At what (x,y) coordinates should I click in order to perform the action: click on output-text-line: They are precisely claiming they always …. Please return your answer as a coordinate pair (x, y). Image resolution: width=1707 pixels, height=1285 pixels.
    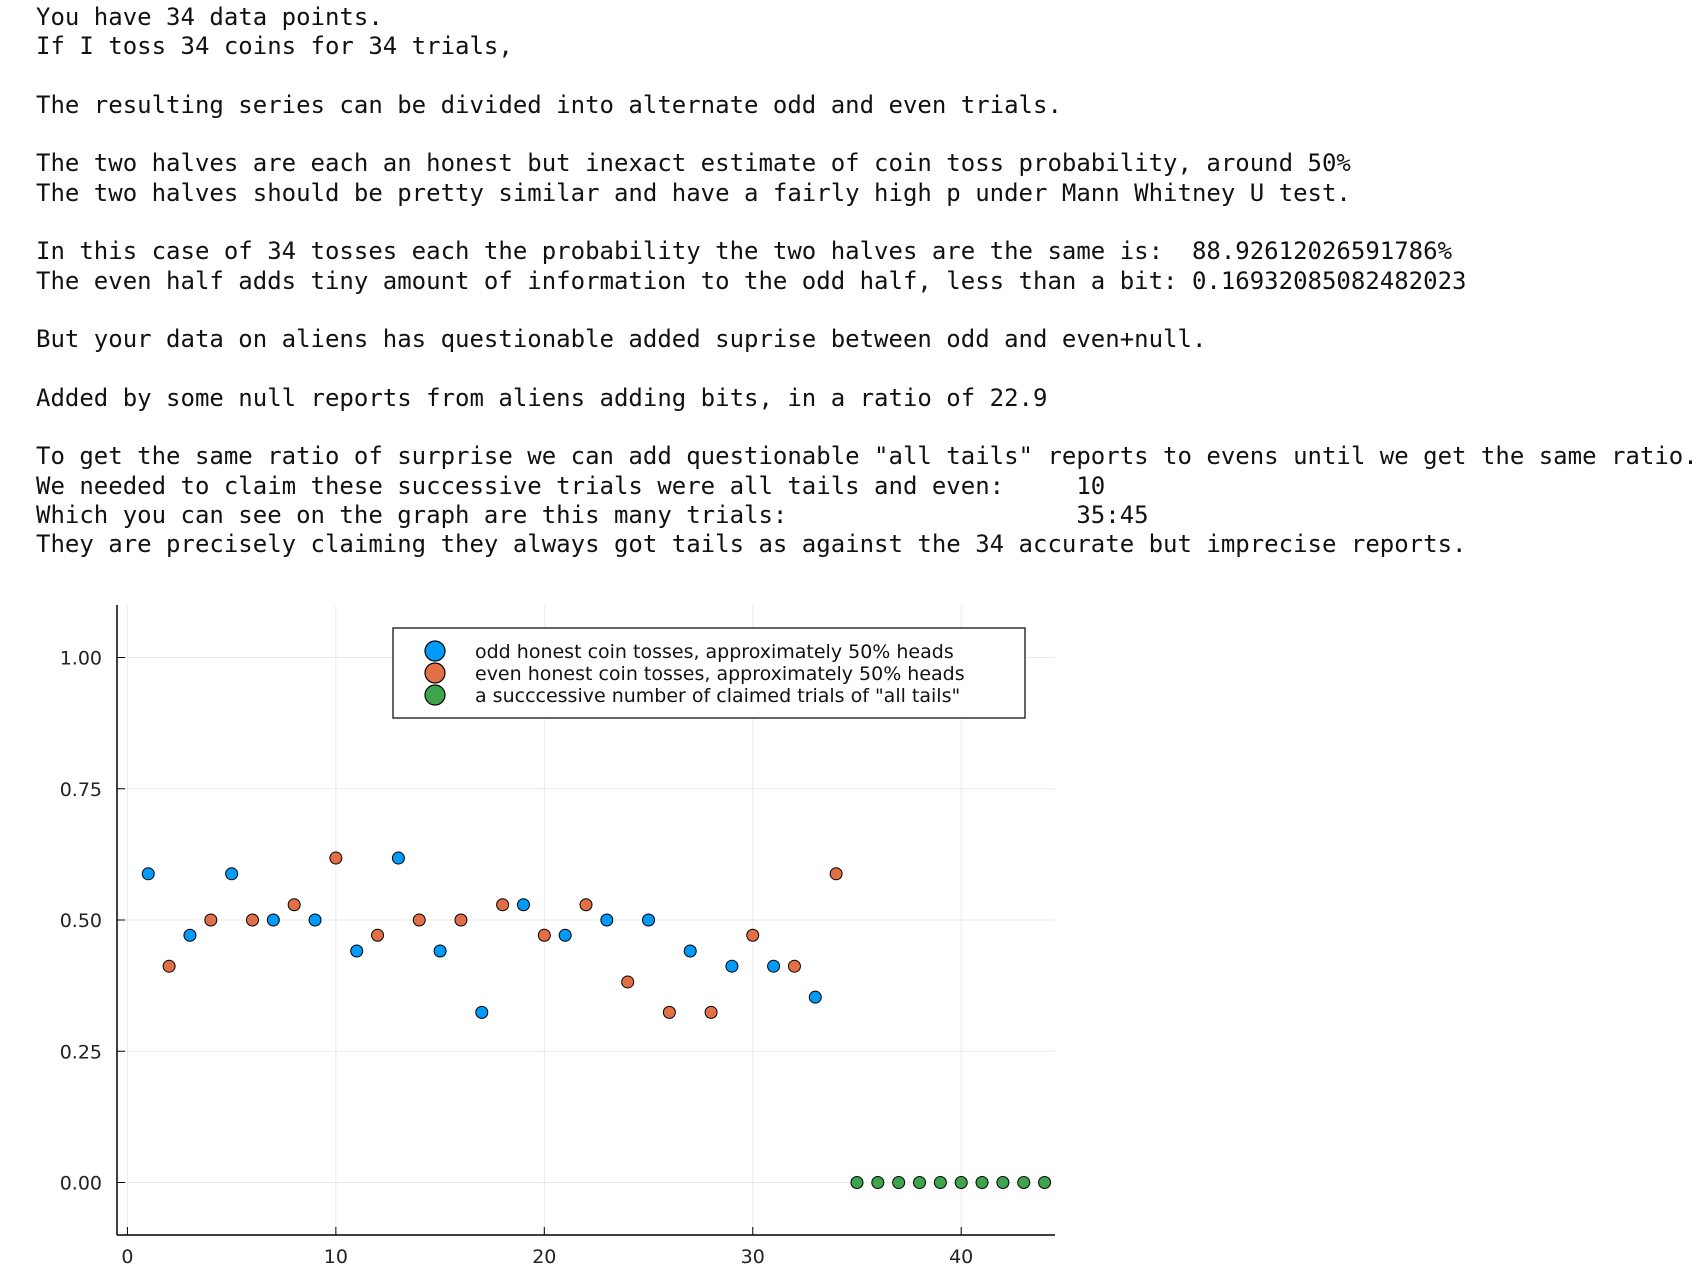
    Looking at the image, I should click on (751, 544).